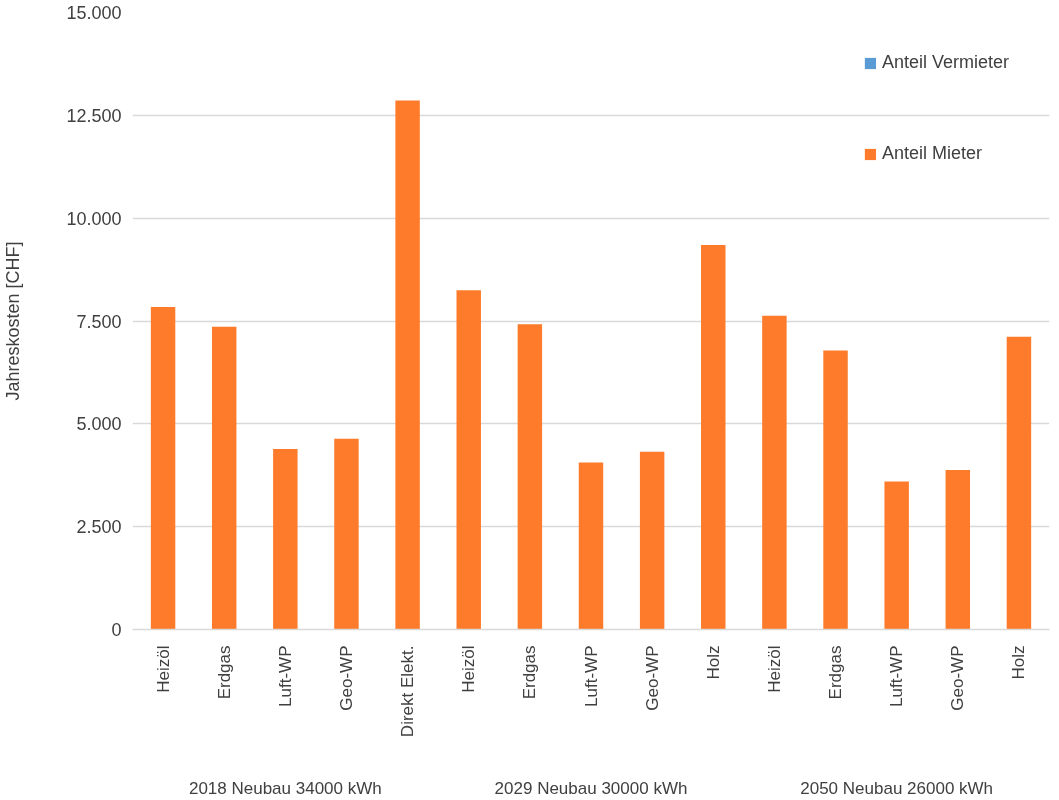  What do you see at coordinates (94, 115) in the screenshot?
I see `y-tick-label: 12.500` at bounding box center [94, 115].